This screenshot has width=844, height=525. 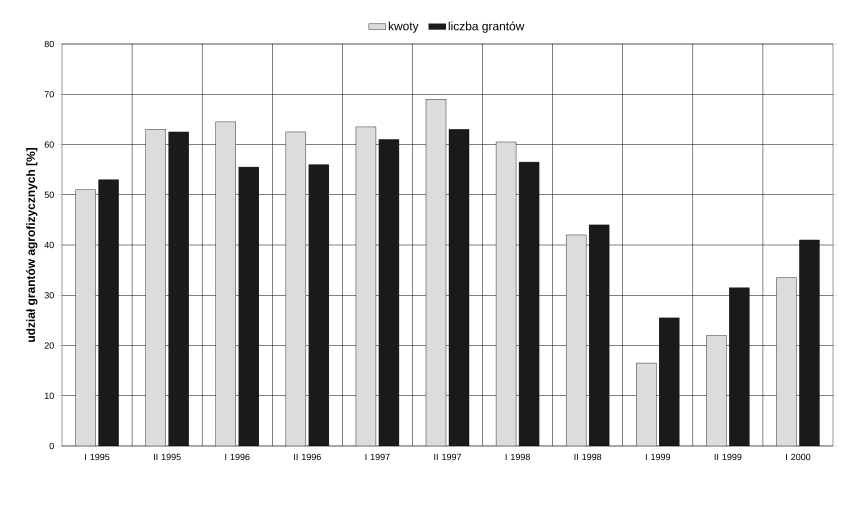 What do you see at coordinates (486, 27) in the screenshot?
I see `legend-label: liczba grantów` at bounding box center [486, 27].